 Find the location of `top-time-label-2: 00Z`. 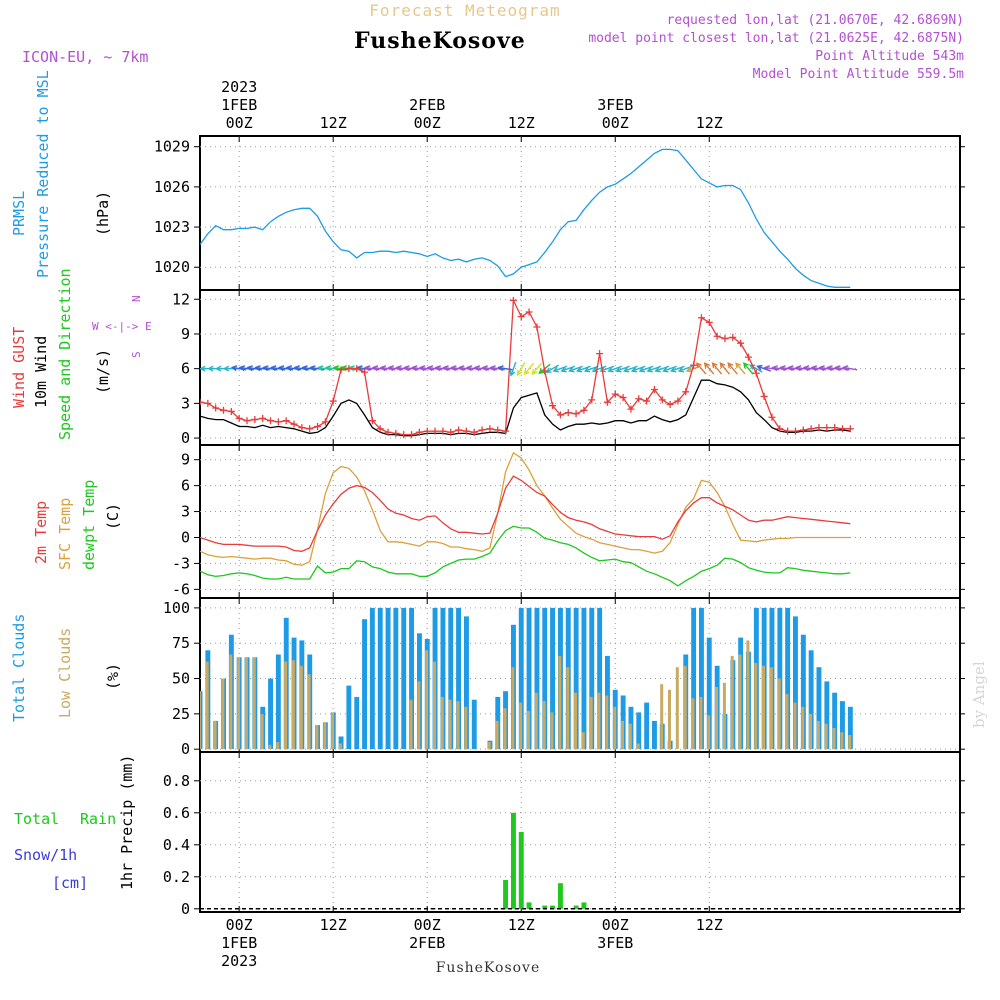

top-time-label-2: 00Z is located at coordinates (427, 123).